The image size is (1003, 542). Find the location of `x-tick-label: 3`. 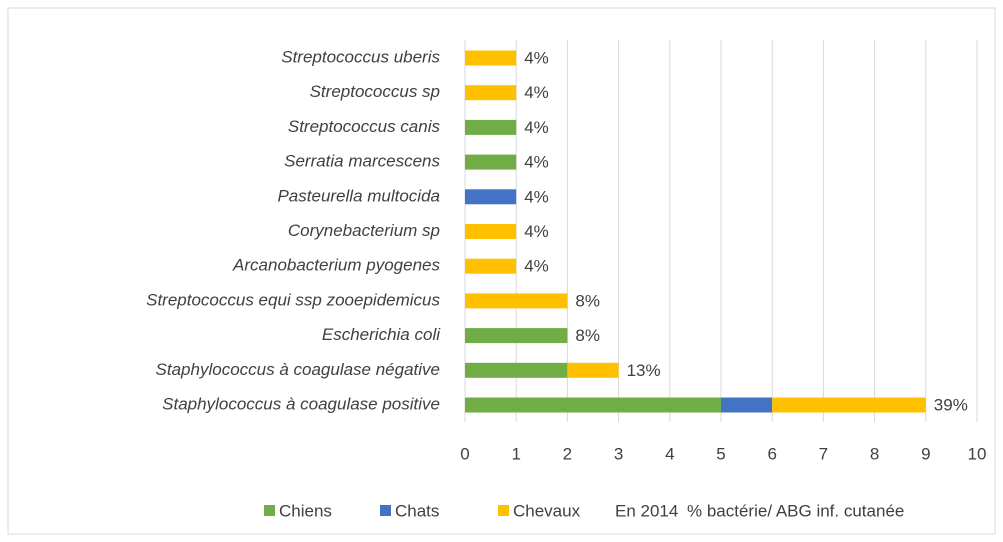

x-tick-label: 3 is located at coordinates (618, 453).